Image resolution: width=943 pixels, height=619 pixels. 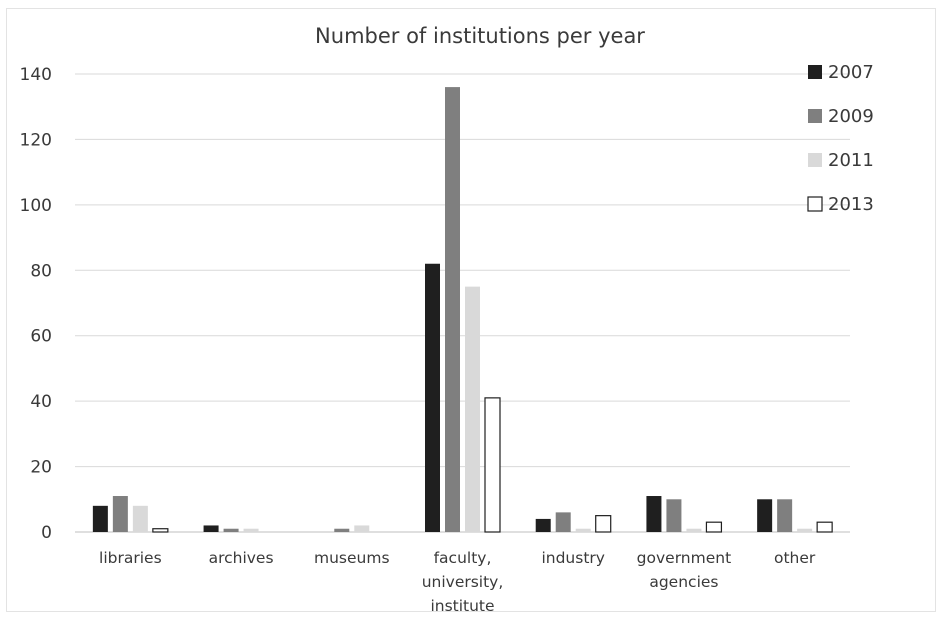 I want to click on y-tick-label: 140, so click(x=36, y=75).